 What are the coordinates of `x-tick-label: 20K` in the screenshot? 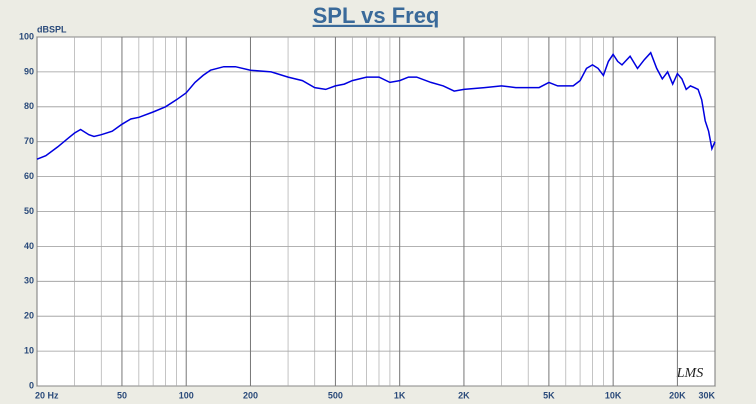 It's located at (677, 395).